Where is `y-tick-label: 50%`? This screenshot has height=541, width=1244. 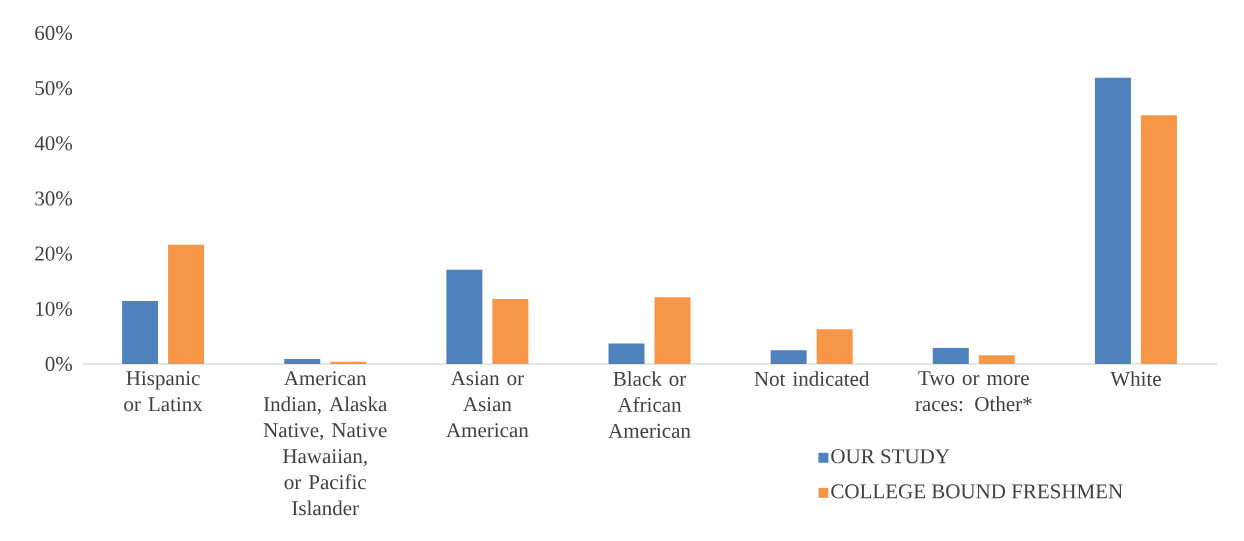
y-tick-label: 50% is located at coordinates (54, 88).